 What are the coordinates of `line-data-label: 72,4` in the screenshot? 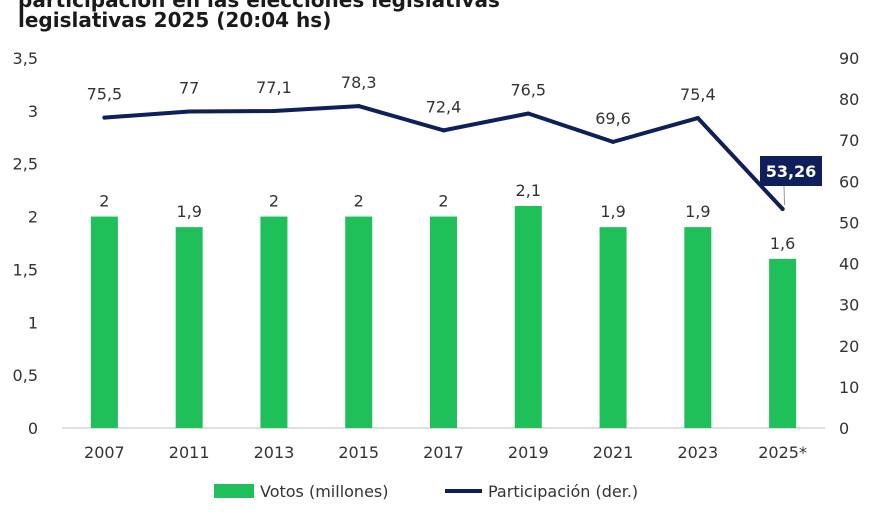 It's located at (444, 106).